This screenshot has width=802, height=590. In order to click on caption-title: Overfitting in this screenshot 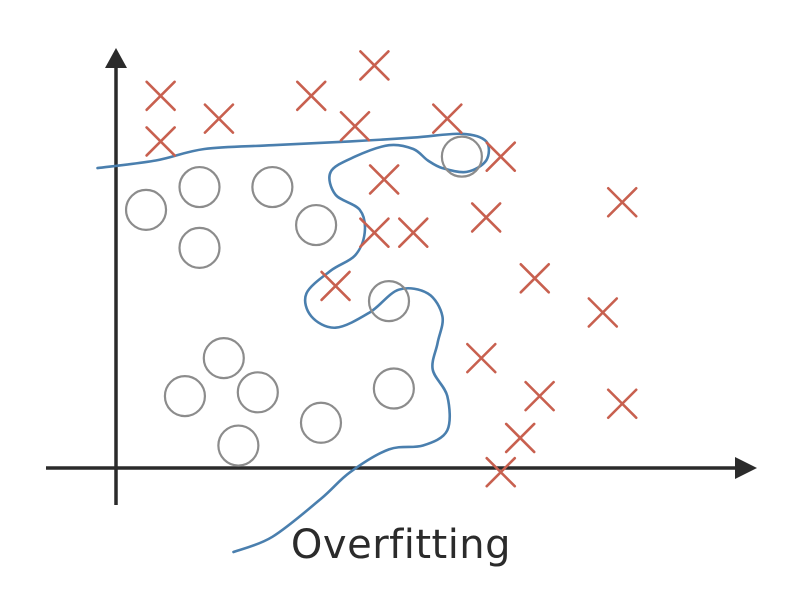, I will do `click(401, 545)`.